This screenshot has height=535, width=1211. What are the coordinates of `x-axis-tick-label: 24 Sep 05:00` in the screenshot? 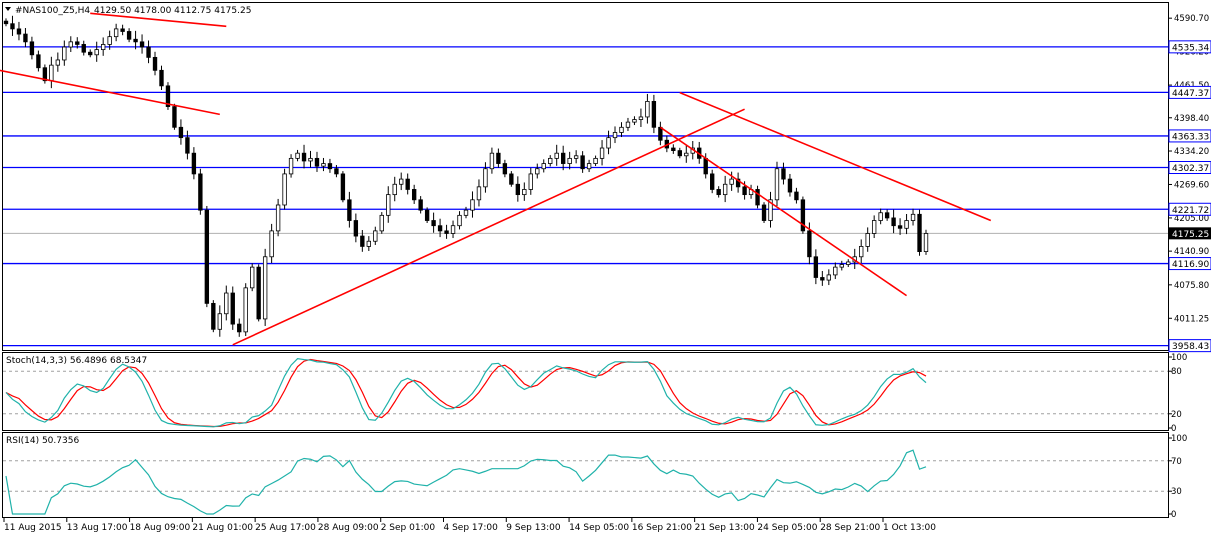 It's located at (787, 528).